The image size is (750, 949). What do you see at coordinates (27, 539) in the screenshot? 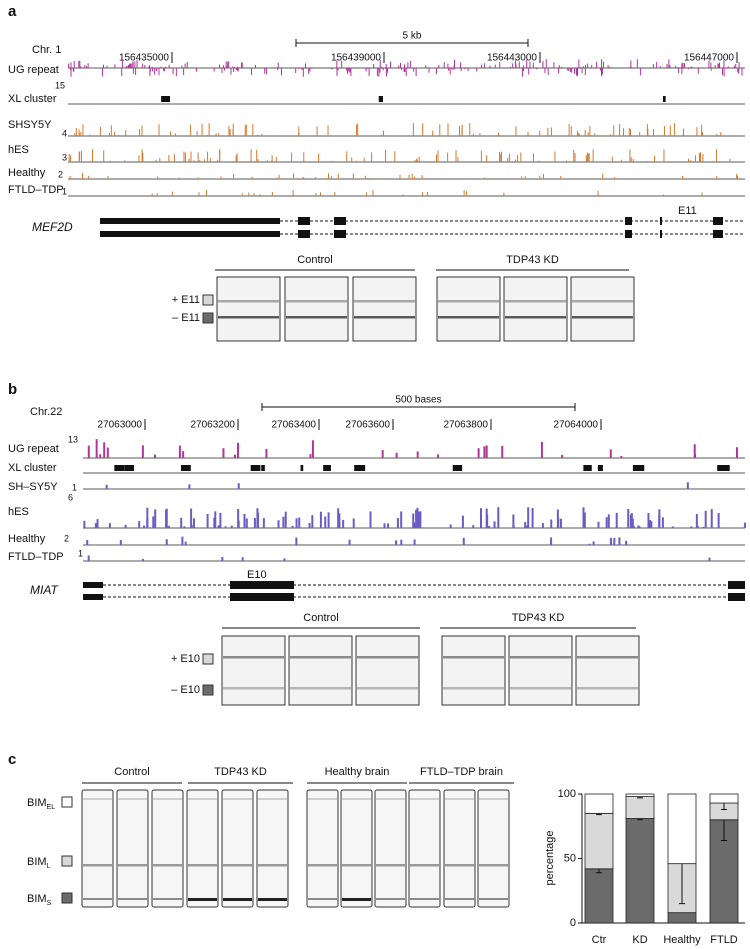
I see `track-label: Healthy` at bounding box center [27, 539].